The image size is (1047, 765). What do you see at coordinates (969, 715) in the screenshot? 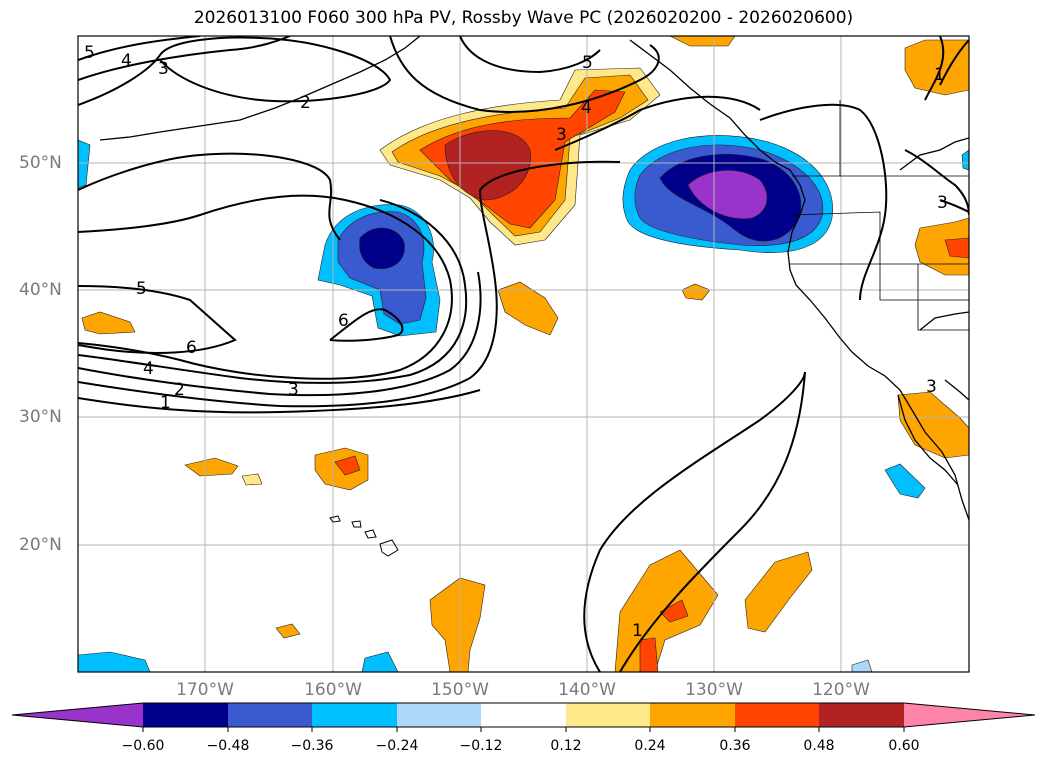
I see `colorbar-extend-high` at bounding box center [969, 715].